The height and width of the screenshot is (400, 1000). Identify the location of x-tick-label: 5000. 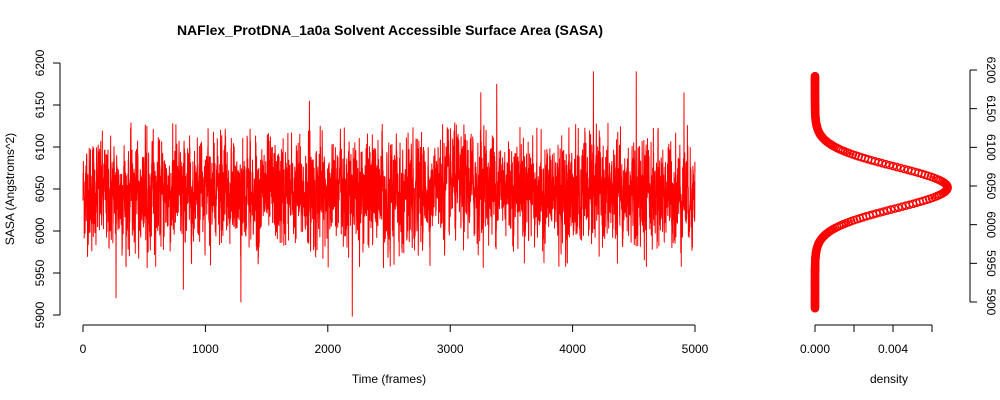
(695, 349).